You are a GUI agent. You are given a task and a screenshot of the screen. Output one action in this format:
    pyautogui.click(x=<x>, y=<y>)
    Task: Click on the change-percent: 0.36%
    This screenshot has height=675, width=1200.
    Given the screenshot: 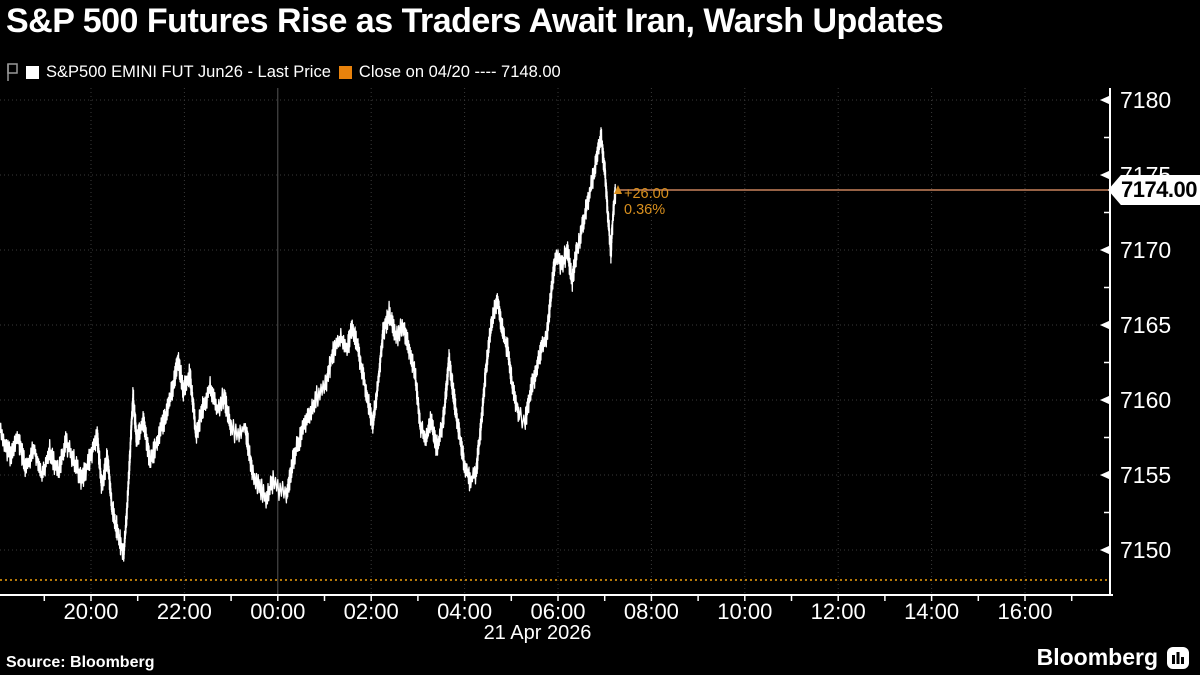 What is the action you would take?
    pyautogui.click(x=645, y=210)
    